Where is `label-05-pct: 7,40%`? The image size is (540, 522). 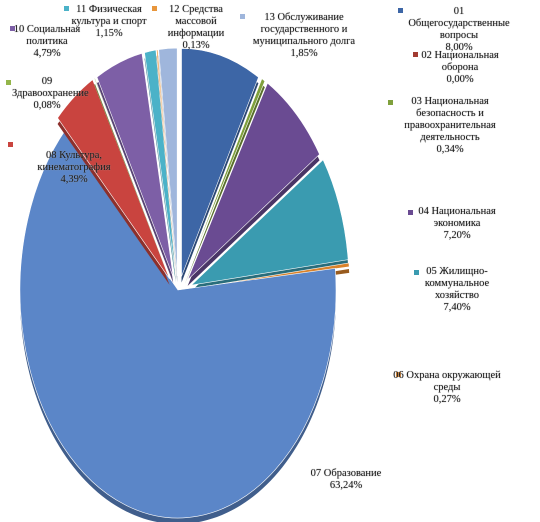
label-05-pct: 7,40% is located at coordinates (457, 307).